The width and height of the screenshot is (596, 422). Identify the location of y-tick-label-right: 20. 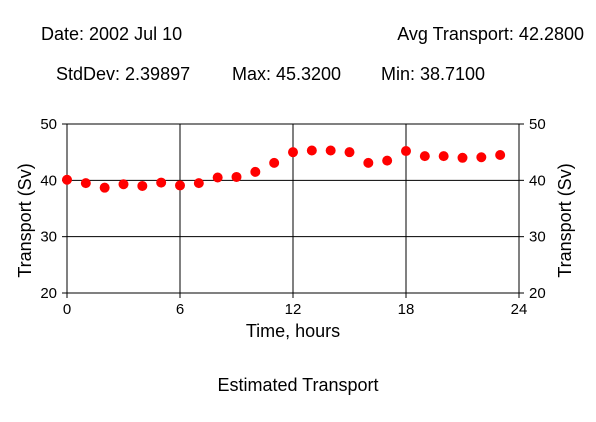
(537, 293).